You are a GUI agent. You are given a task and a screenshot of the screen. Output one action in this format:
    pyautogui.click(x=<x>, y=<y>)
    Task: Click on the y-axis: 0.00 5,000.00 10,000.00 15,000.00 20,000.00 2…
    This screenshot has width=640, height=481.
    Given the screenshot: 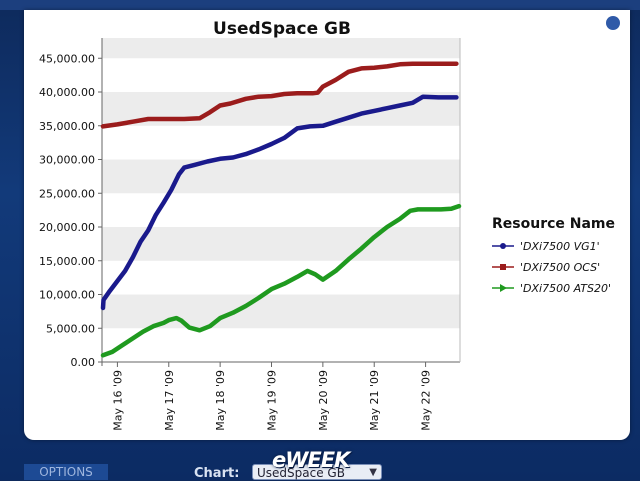 What is the action you would take?
    pyautogui.click(x=70, y=210)
    